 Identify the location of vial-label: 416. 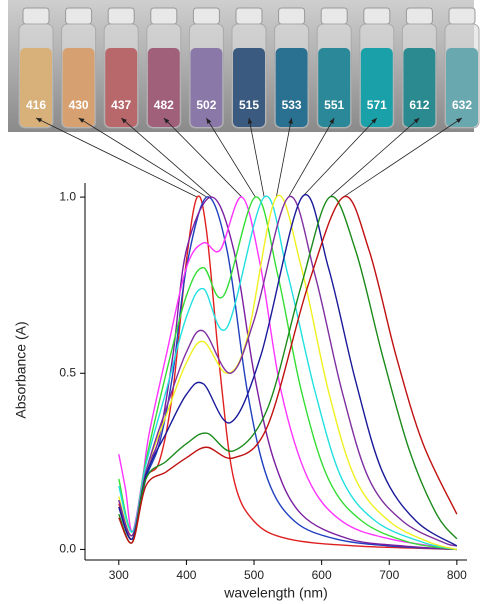
(36, 105).